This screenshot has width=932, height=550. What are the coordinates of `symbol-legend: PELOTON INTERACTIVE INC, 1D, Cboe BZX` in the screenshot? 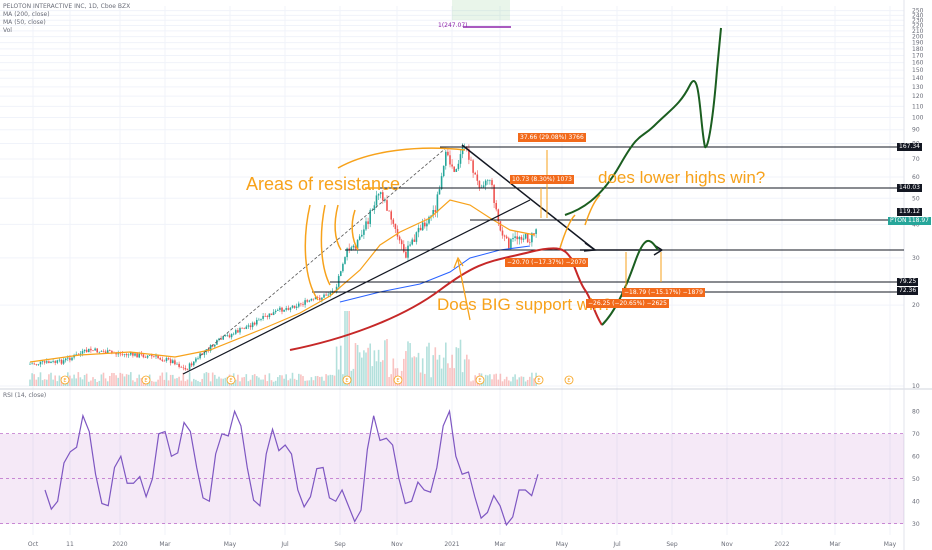 It's located at (67, 6).